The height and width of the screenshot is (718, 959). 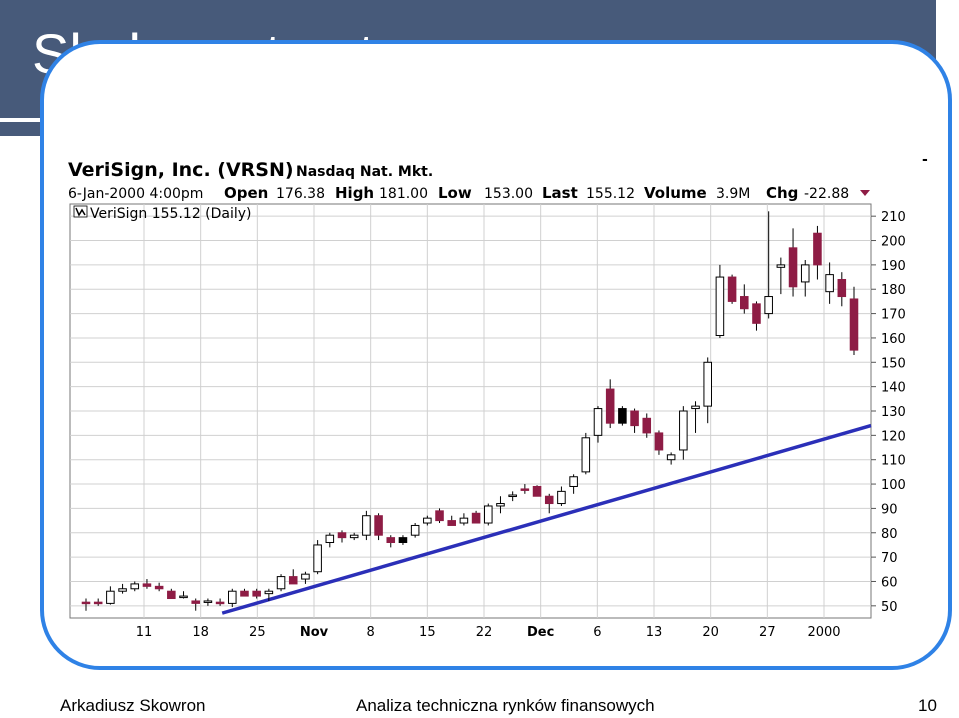 I want to click on company-name: VeriSign, Inc. (VRSN), so click(x=181, y=170).